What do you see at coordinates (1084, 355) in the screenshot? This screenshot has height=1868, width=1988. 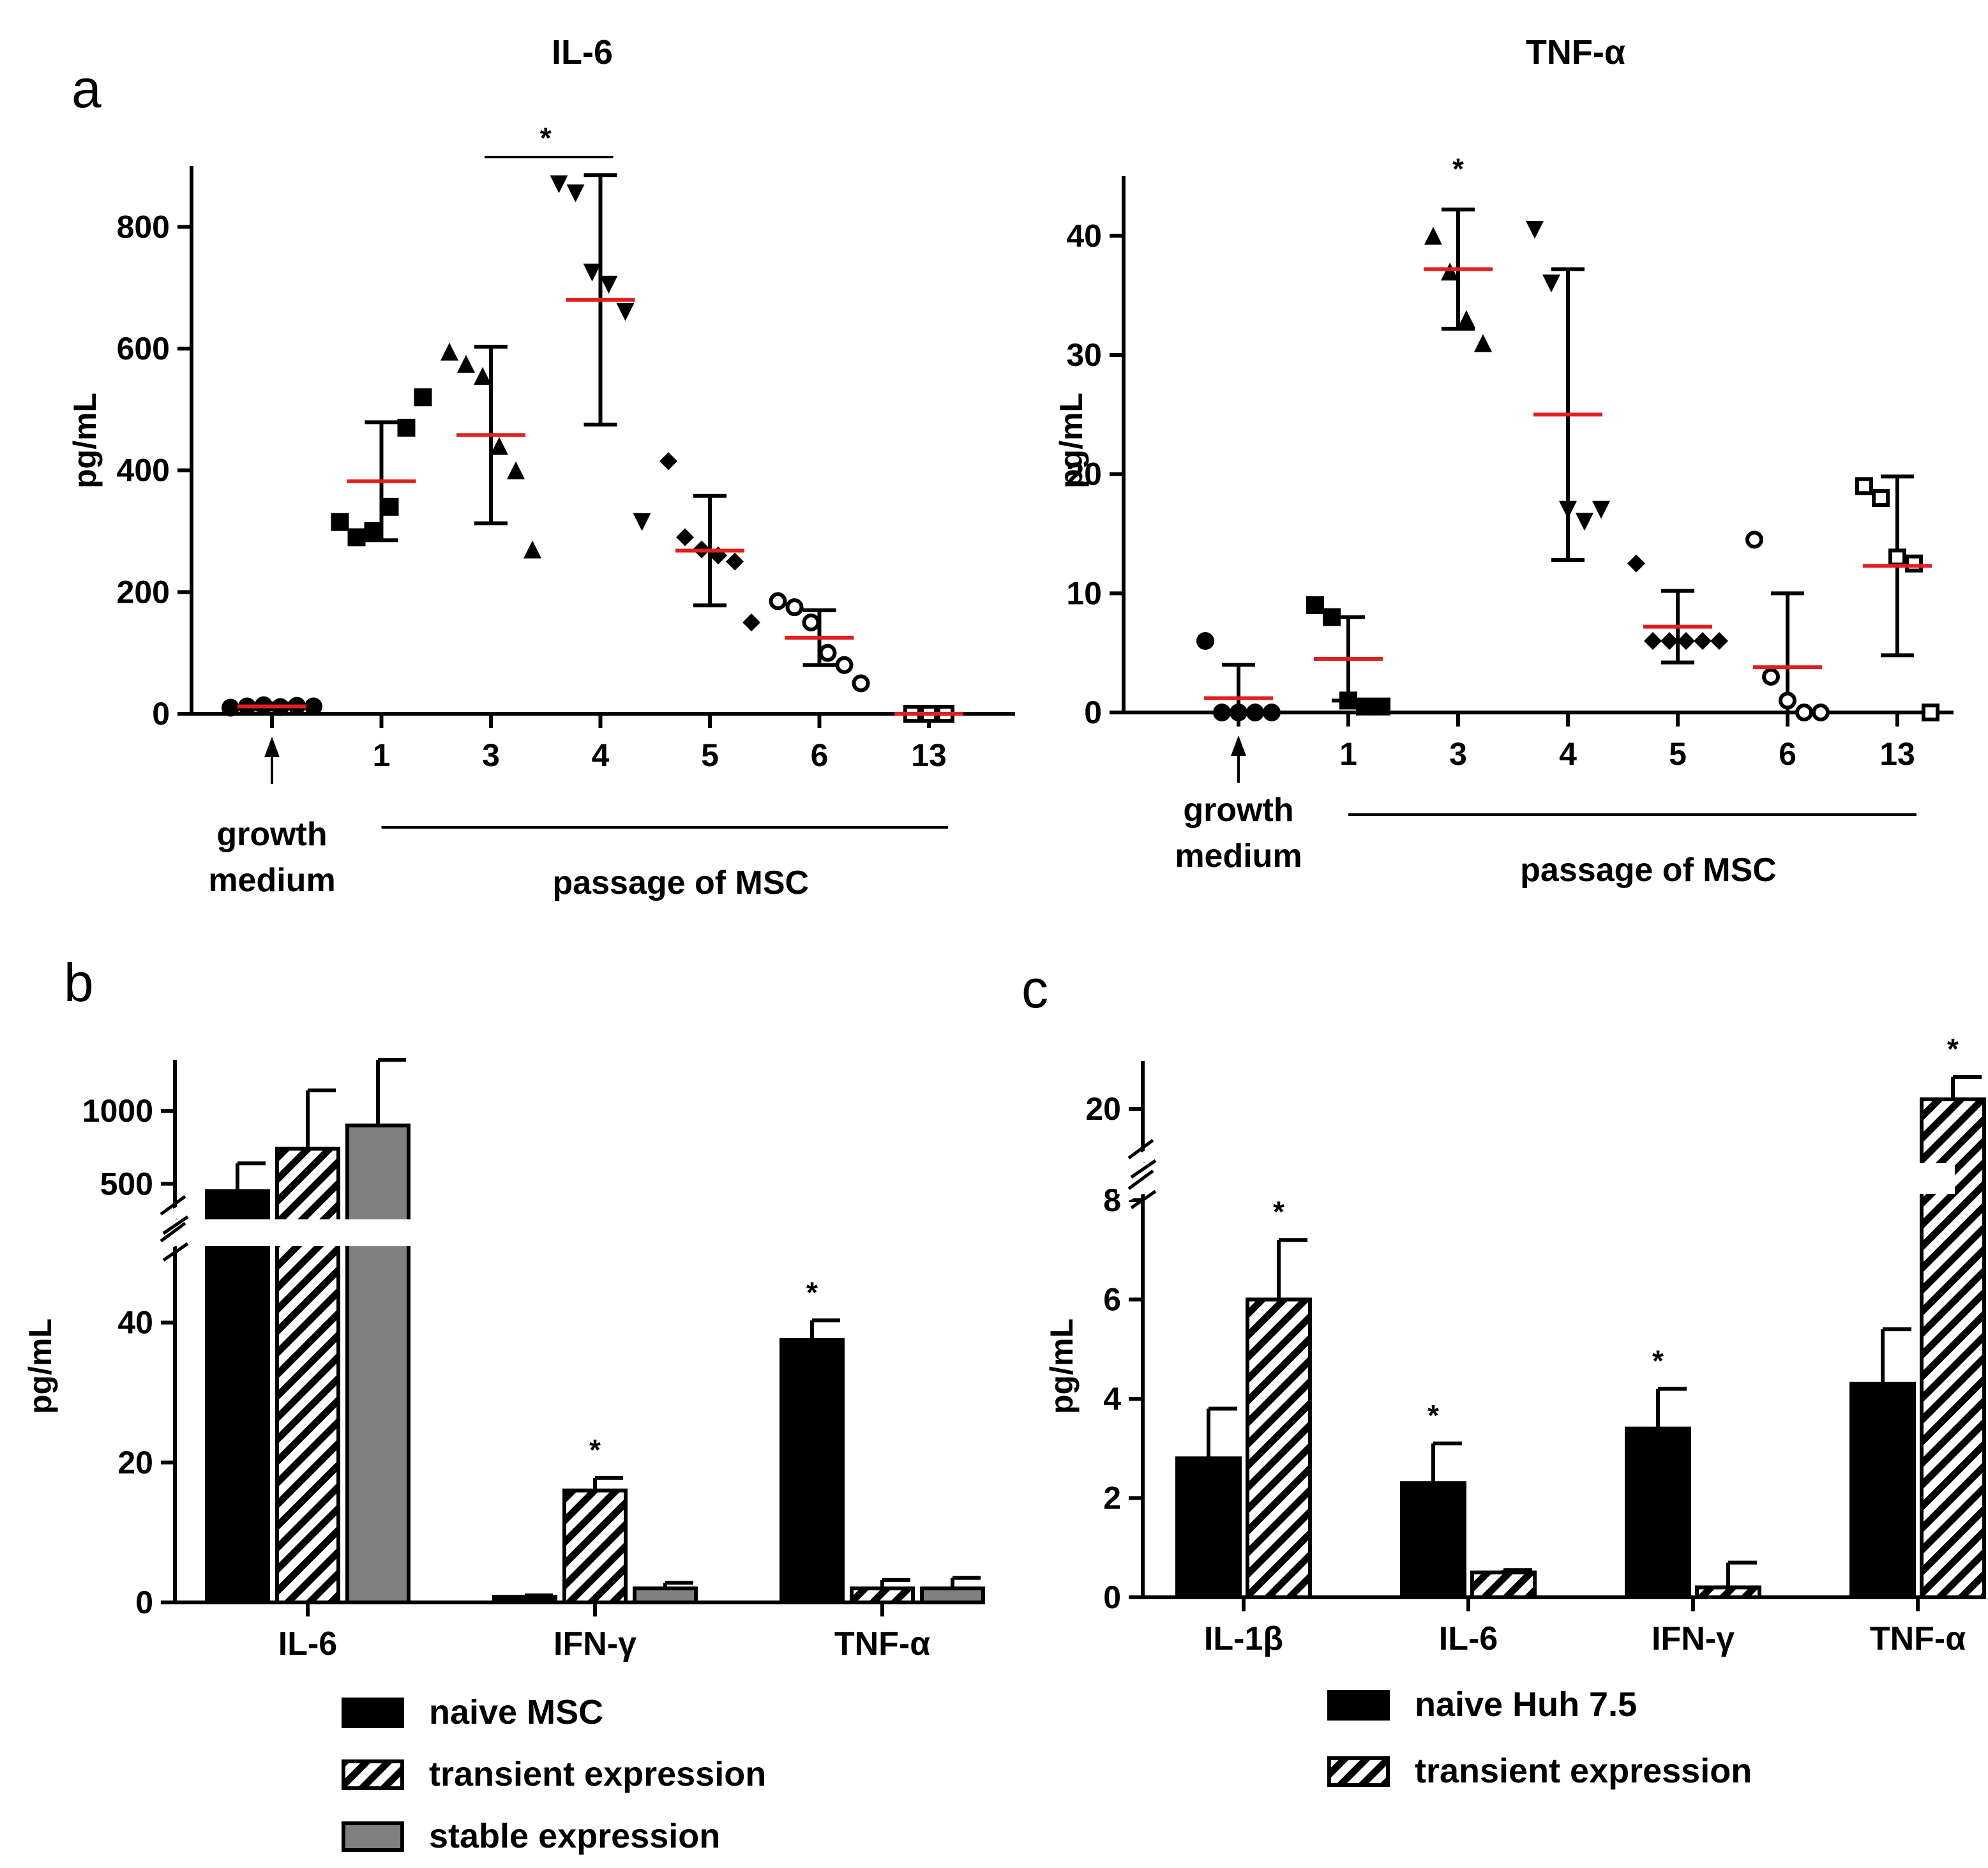 I see `y-tick-label: 30` at bounding box center [1084, 355].